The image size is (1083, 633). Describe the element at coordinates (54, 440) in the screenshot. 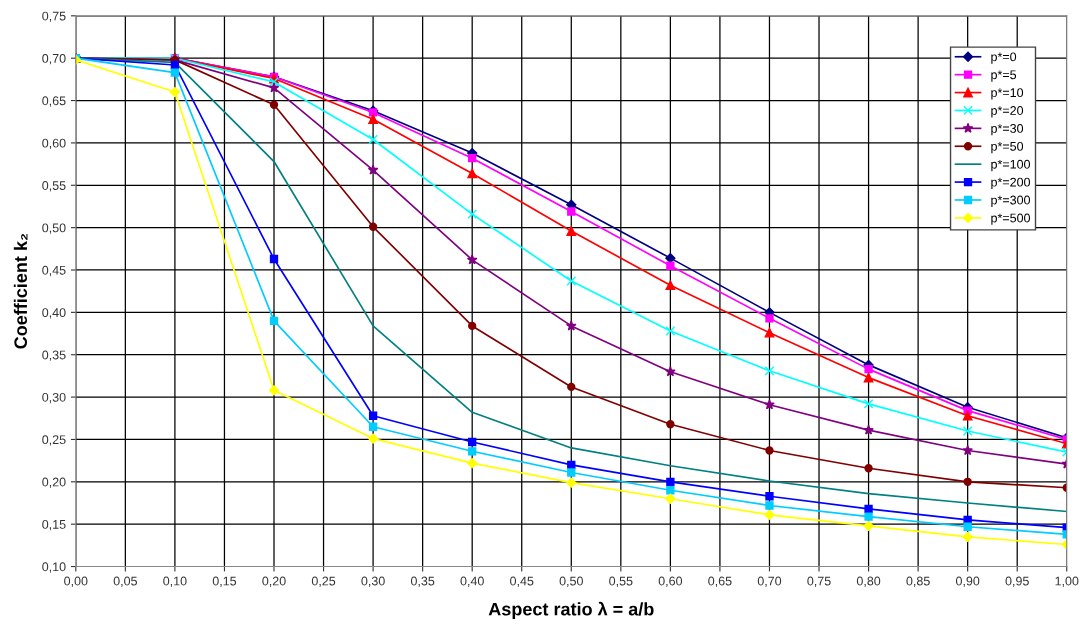

I see `y-tick-label: 0,25` at that location.